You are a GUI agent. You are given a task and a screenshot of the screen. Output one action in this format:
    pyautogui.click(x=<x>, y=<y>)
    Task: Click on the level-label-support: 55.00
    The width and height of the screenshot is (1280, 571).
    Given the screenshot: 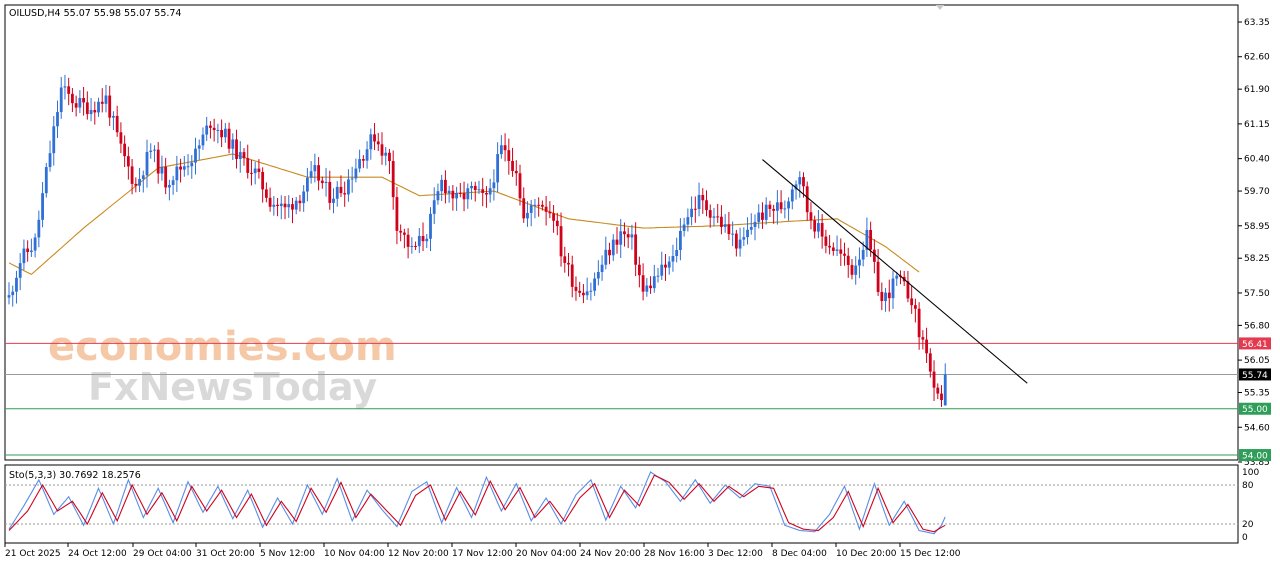 What is the action you would take?
    pyautogui.click(x=1255, y=410)
    